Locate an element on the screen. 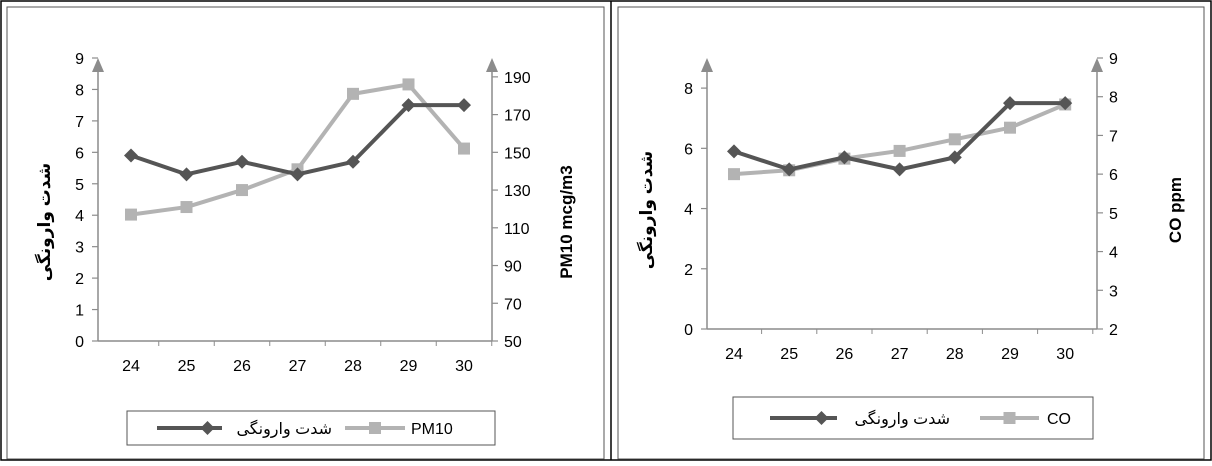  y-right-tick-label: 70 is located at coordinates (513, 304).